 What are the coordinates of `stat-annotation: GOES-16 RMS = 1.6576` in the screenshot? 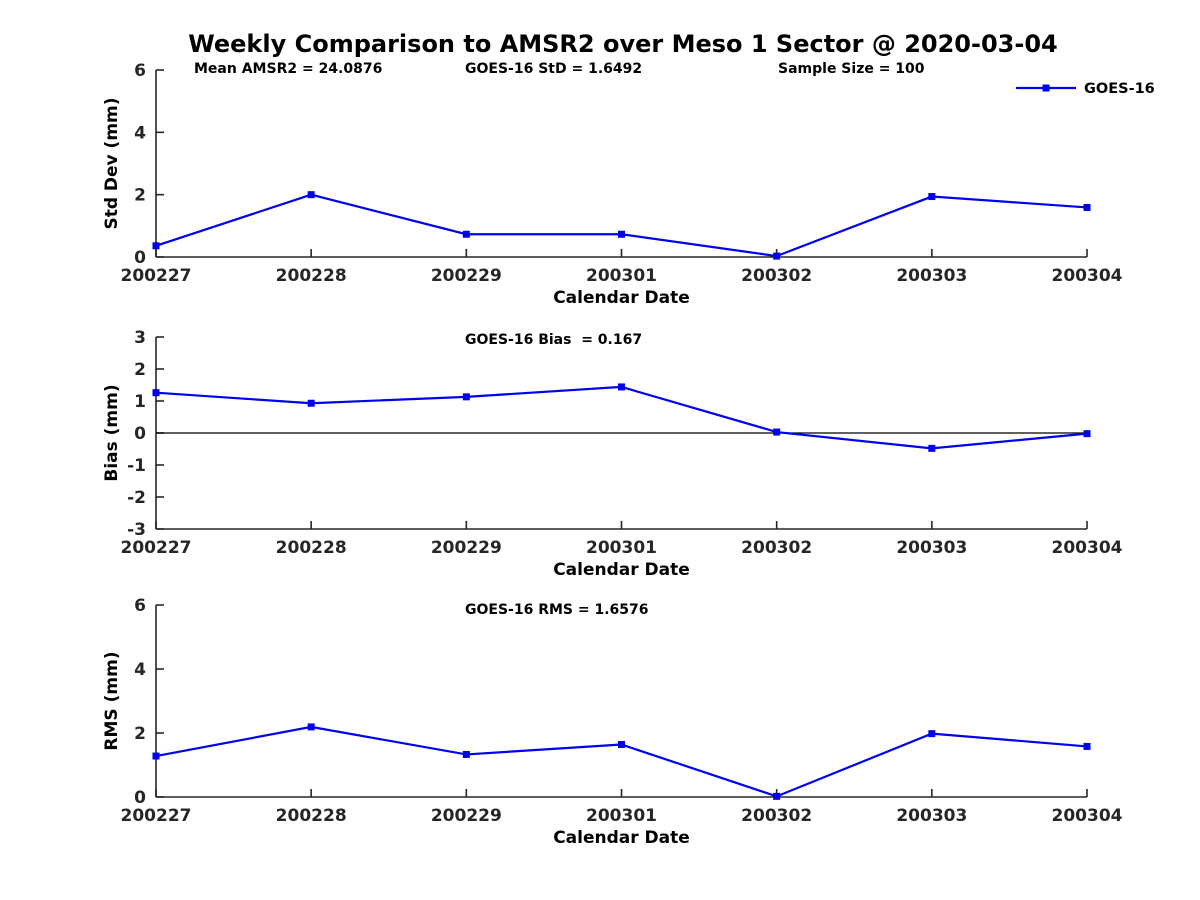 It's located at (557, 610).